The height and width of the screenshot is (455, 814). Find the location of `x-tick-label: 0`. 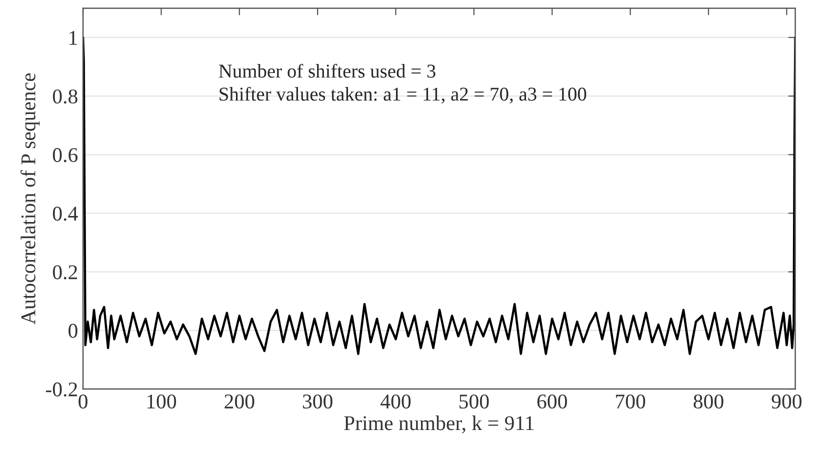

x-tick-label: 0 is located at coordinates (83, 401).